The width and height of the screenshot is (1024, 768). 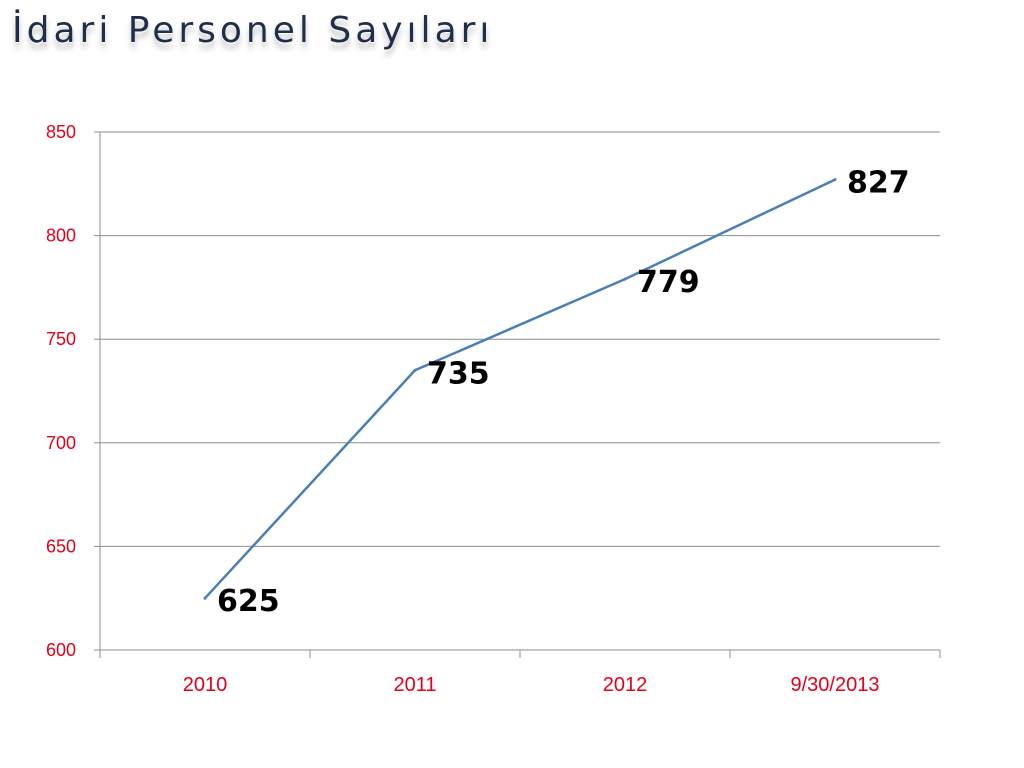 I want to click on tick-label-y: 750, so click(x=61, y=339).